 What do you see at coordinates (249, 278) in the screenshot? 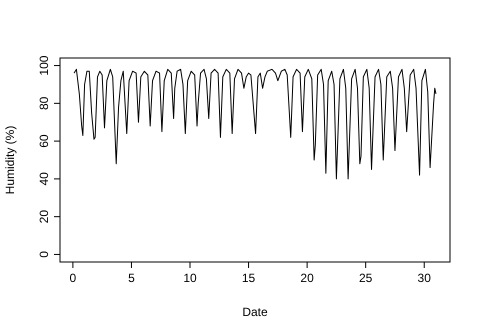
I see `x-tick-label: 15` at bounding box center [249, 278].